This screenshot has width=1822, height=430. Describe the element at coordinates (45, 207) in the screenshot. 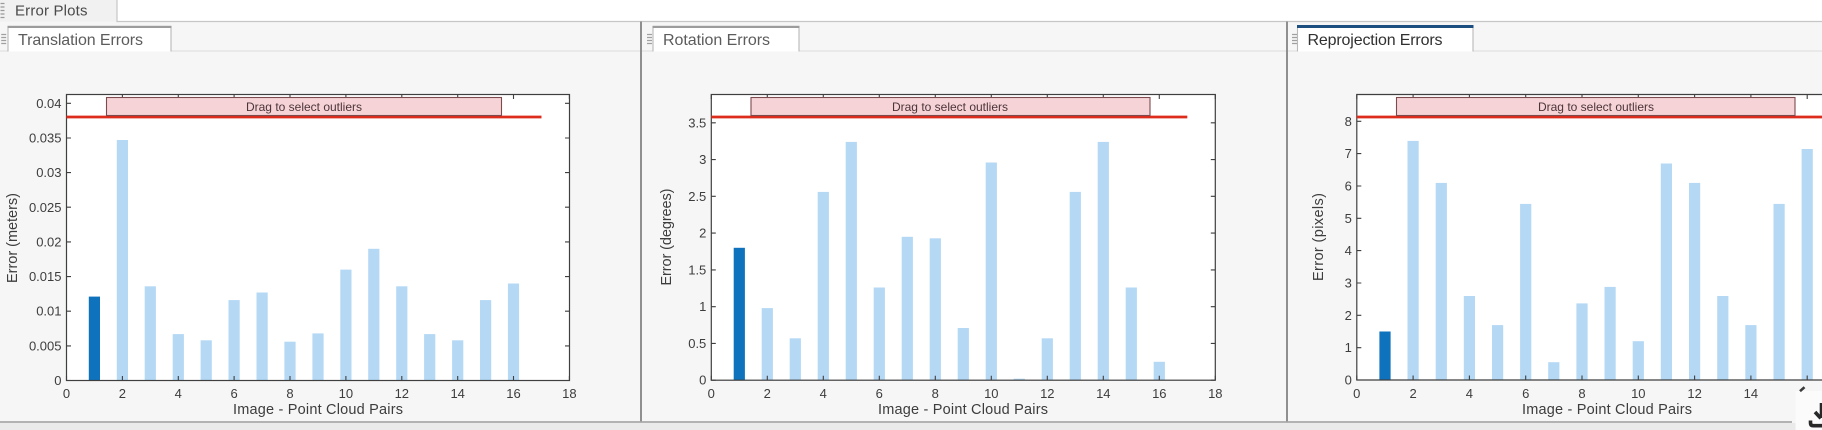

I see `svg-text: 0.025` at that location.